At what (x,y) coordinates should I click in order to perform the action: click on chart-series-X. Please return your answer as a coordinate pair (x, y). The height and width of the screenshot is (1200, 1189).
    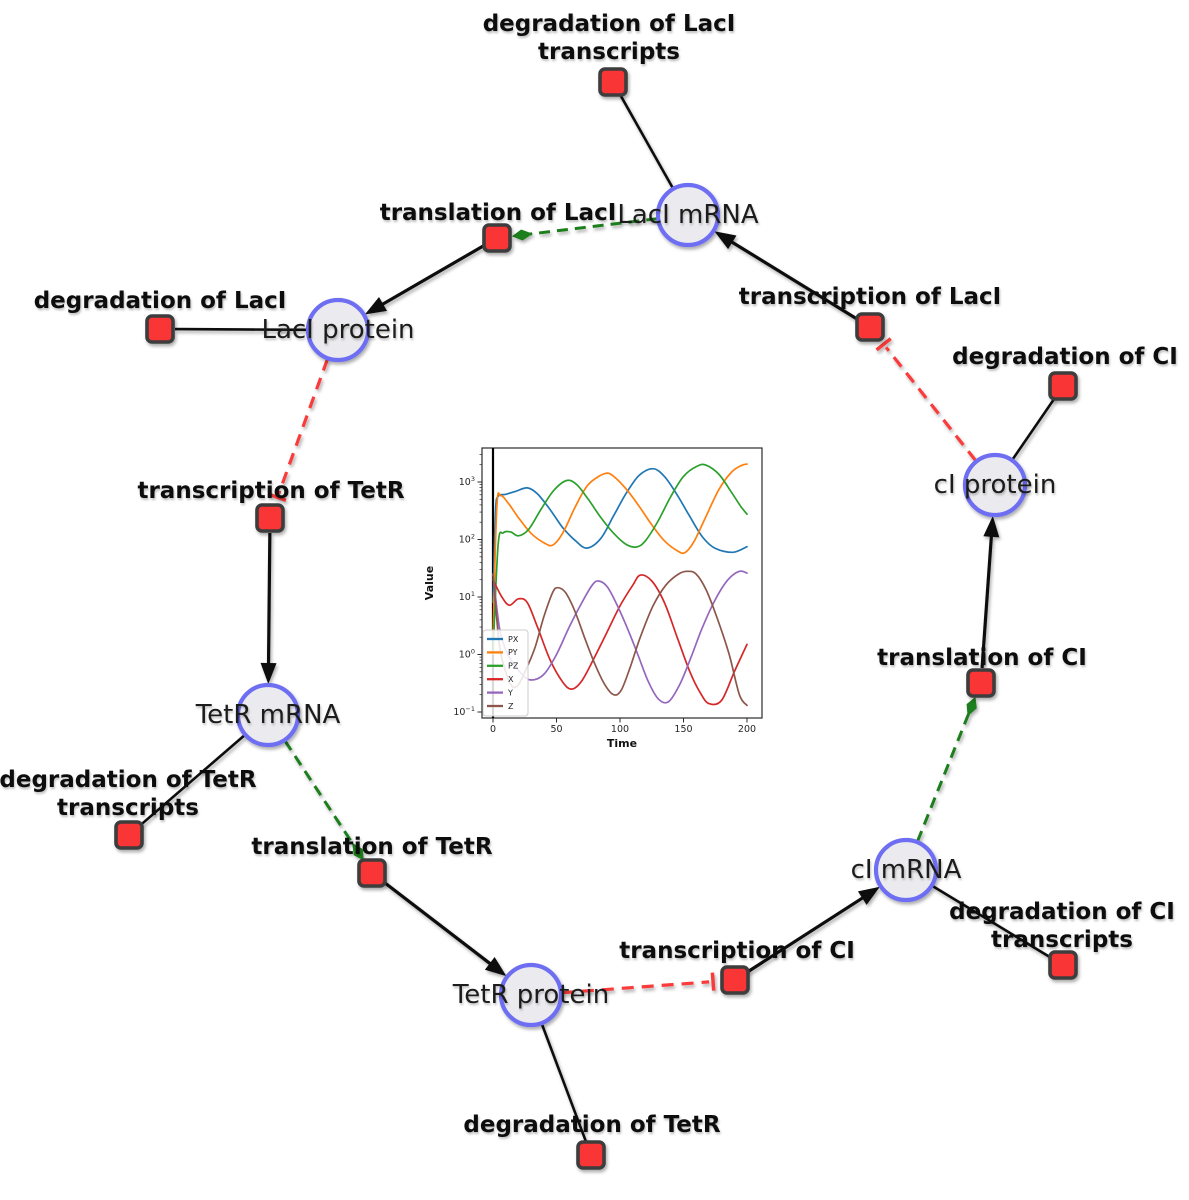
    Looking at the image, I should click on (620, 640).